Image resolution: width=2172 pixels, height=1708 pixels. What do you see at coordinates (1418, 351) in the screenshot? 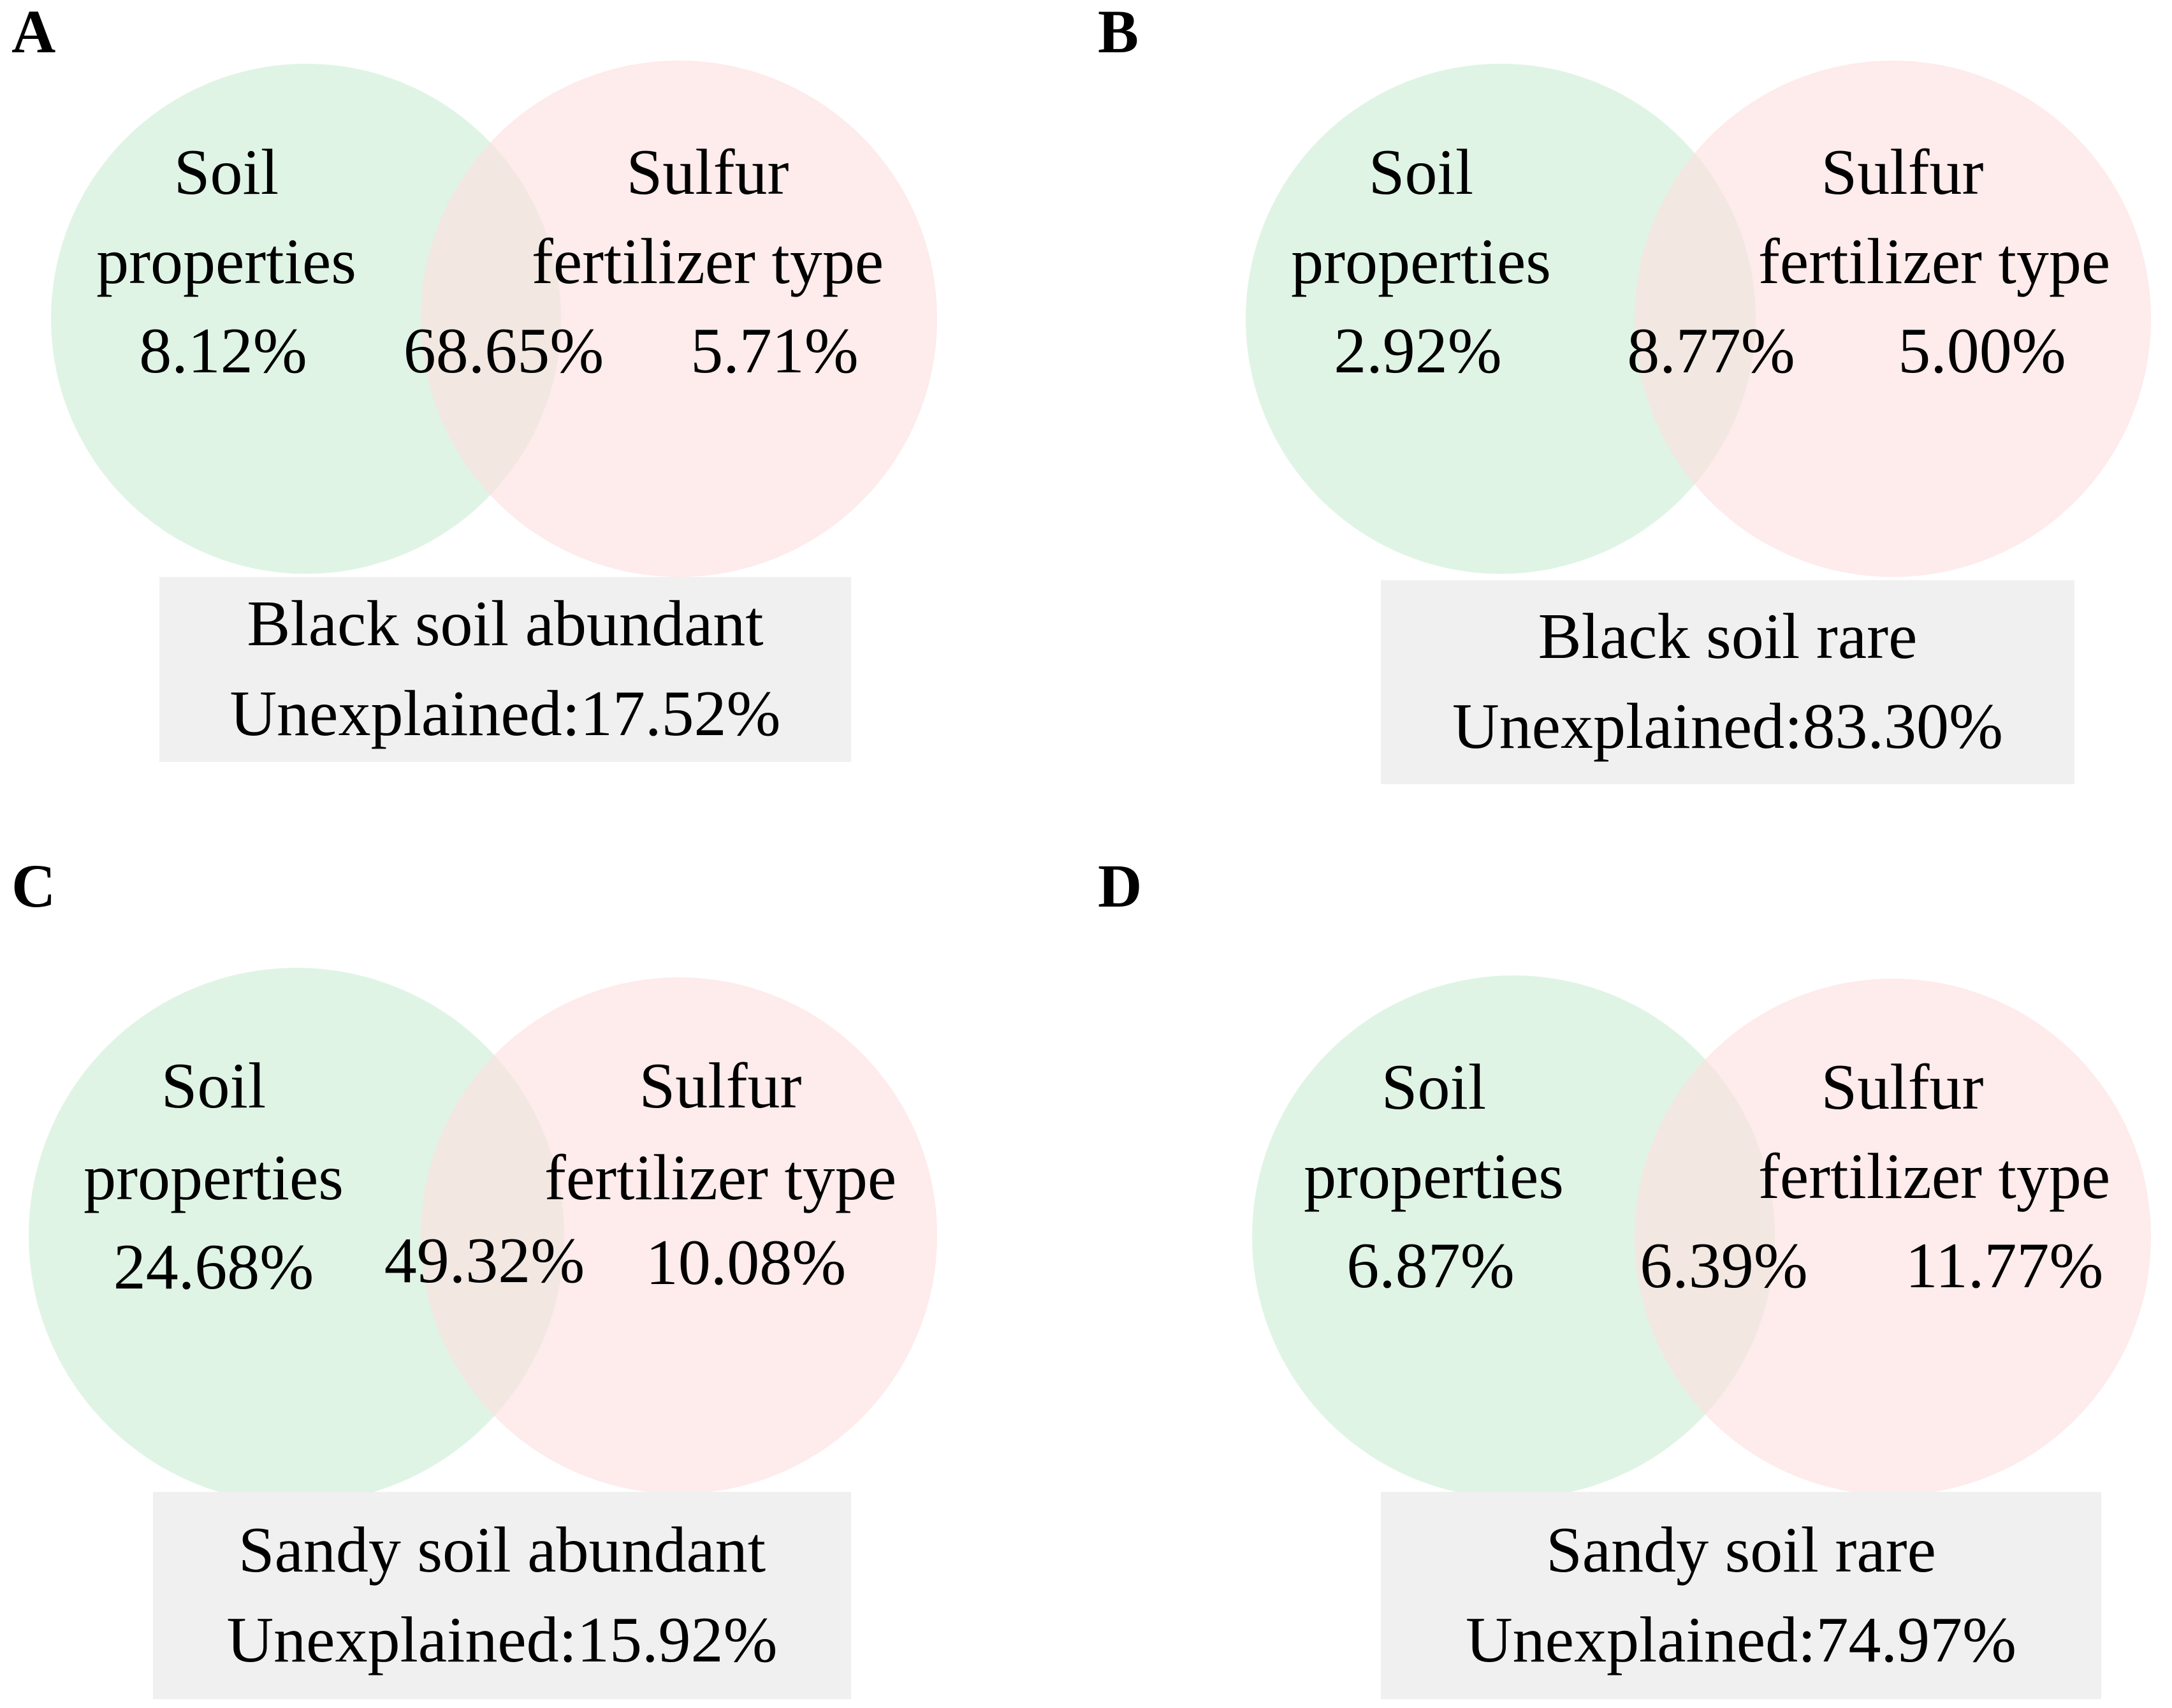
I see `soil-unique-value: 2.92%` at bounding box center [1418, 351].